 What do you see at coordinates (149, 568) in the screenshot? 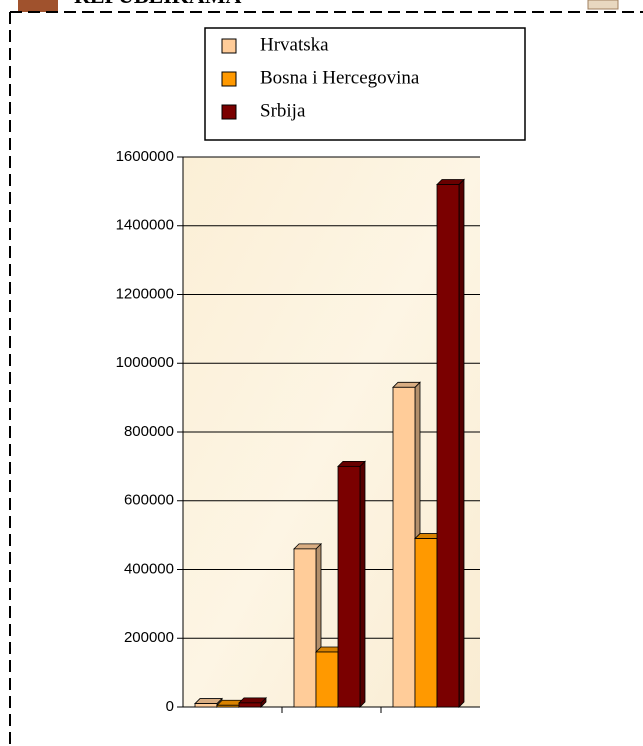
I see `y-tick-label: 400000` at bounding box center [149, 568].